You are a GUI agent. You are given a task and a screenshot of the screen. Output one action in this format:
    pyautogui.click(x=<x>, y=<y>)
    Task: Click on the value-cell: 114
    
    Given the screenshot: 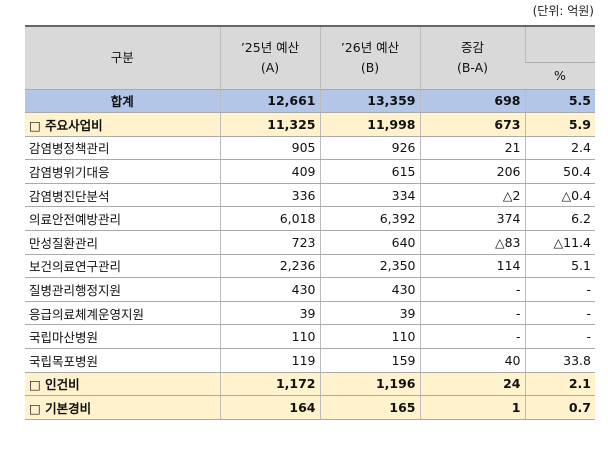 What is the action you would take?
    pyautogui.click(x=472, y=266)
    